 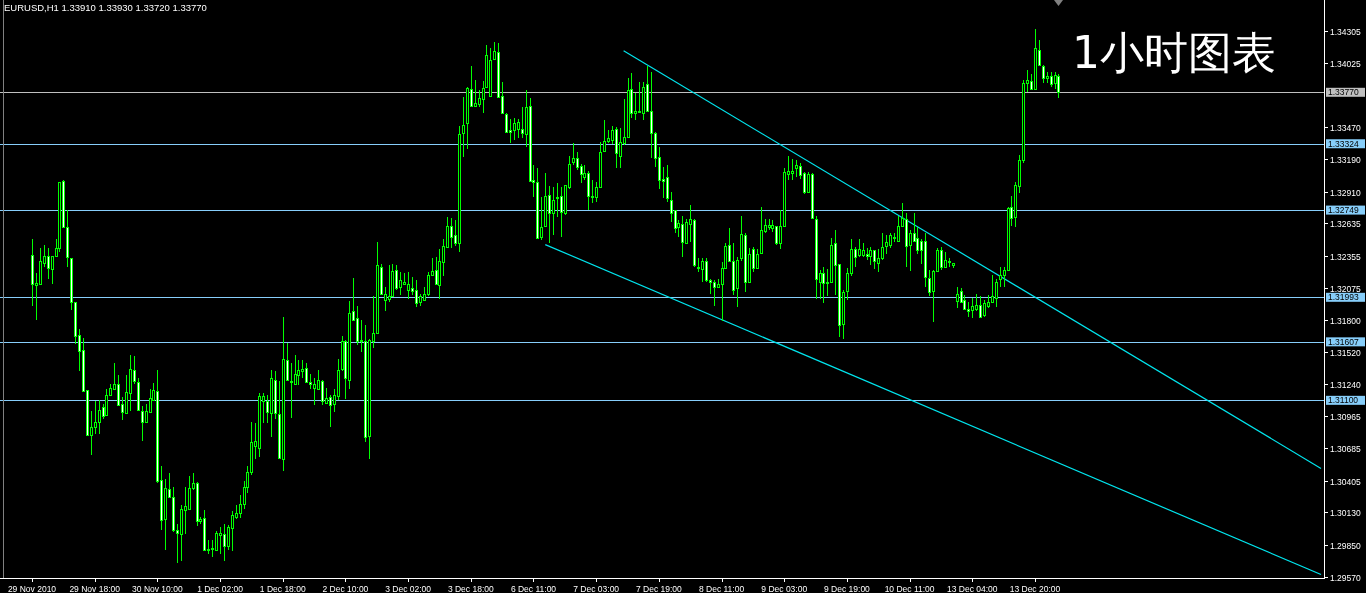 What do you see at coordinates (1345, 448) in the screenshot?
I see `y-tick-label: 1.30685` at bounding box center [1345, 448].